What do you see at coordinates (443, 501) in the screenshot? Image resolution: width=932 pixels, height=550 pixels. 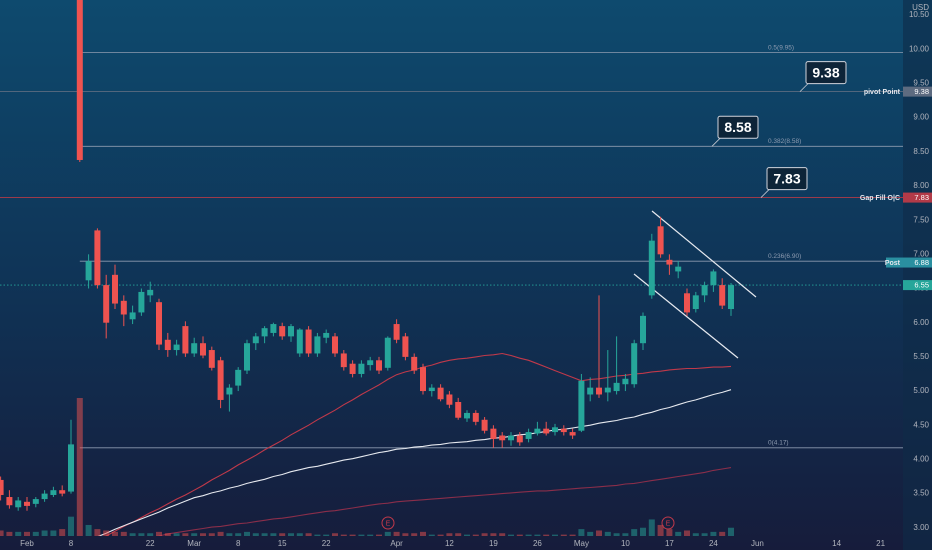 I see `moving-average` at bounding box center [443, 501].